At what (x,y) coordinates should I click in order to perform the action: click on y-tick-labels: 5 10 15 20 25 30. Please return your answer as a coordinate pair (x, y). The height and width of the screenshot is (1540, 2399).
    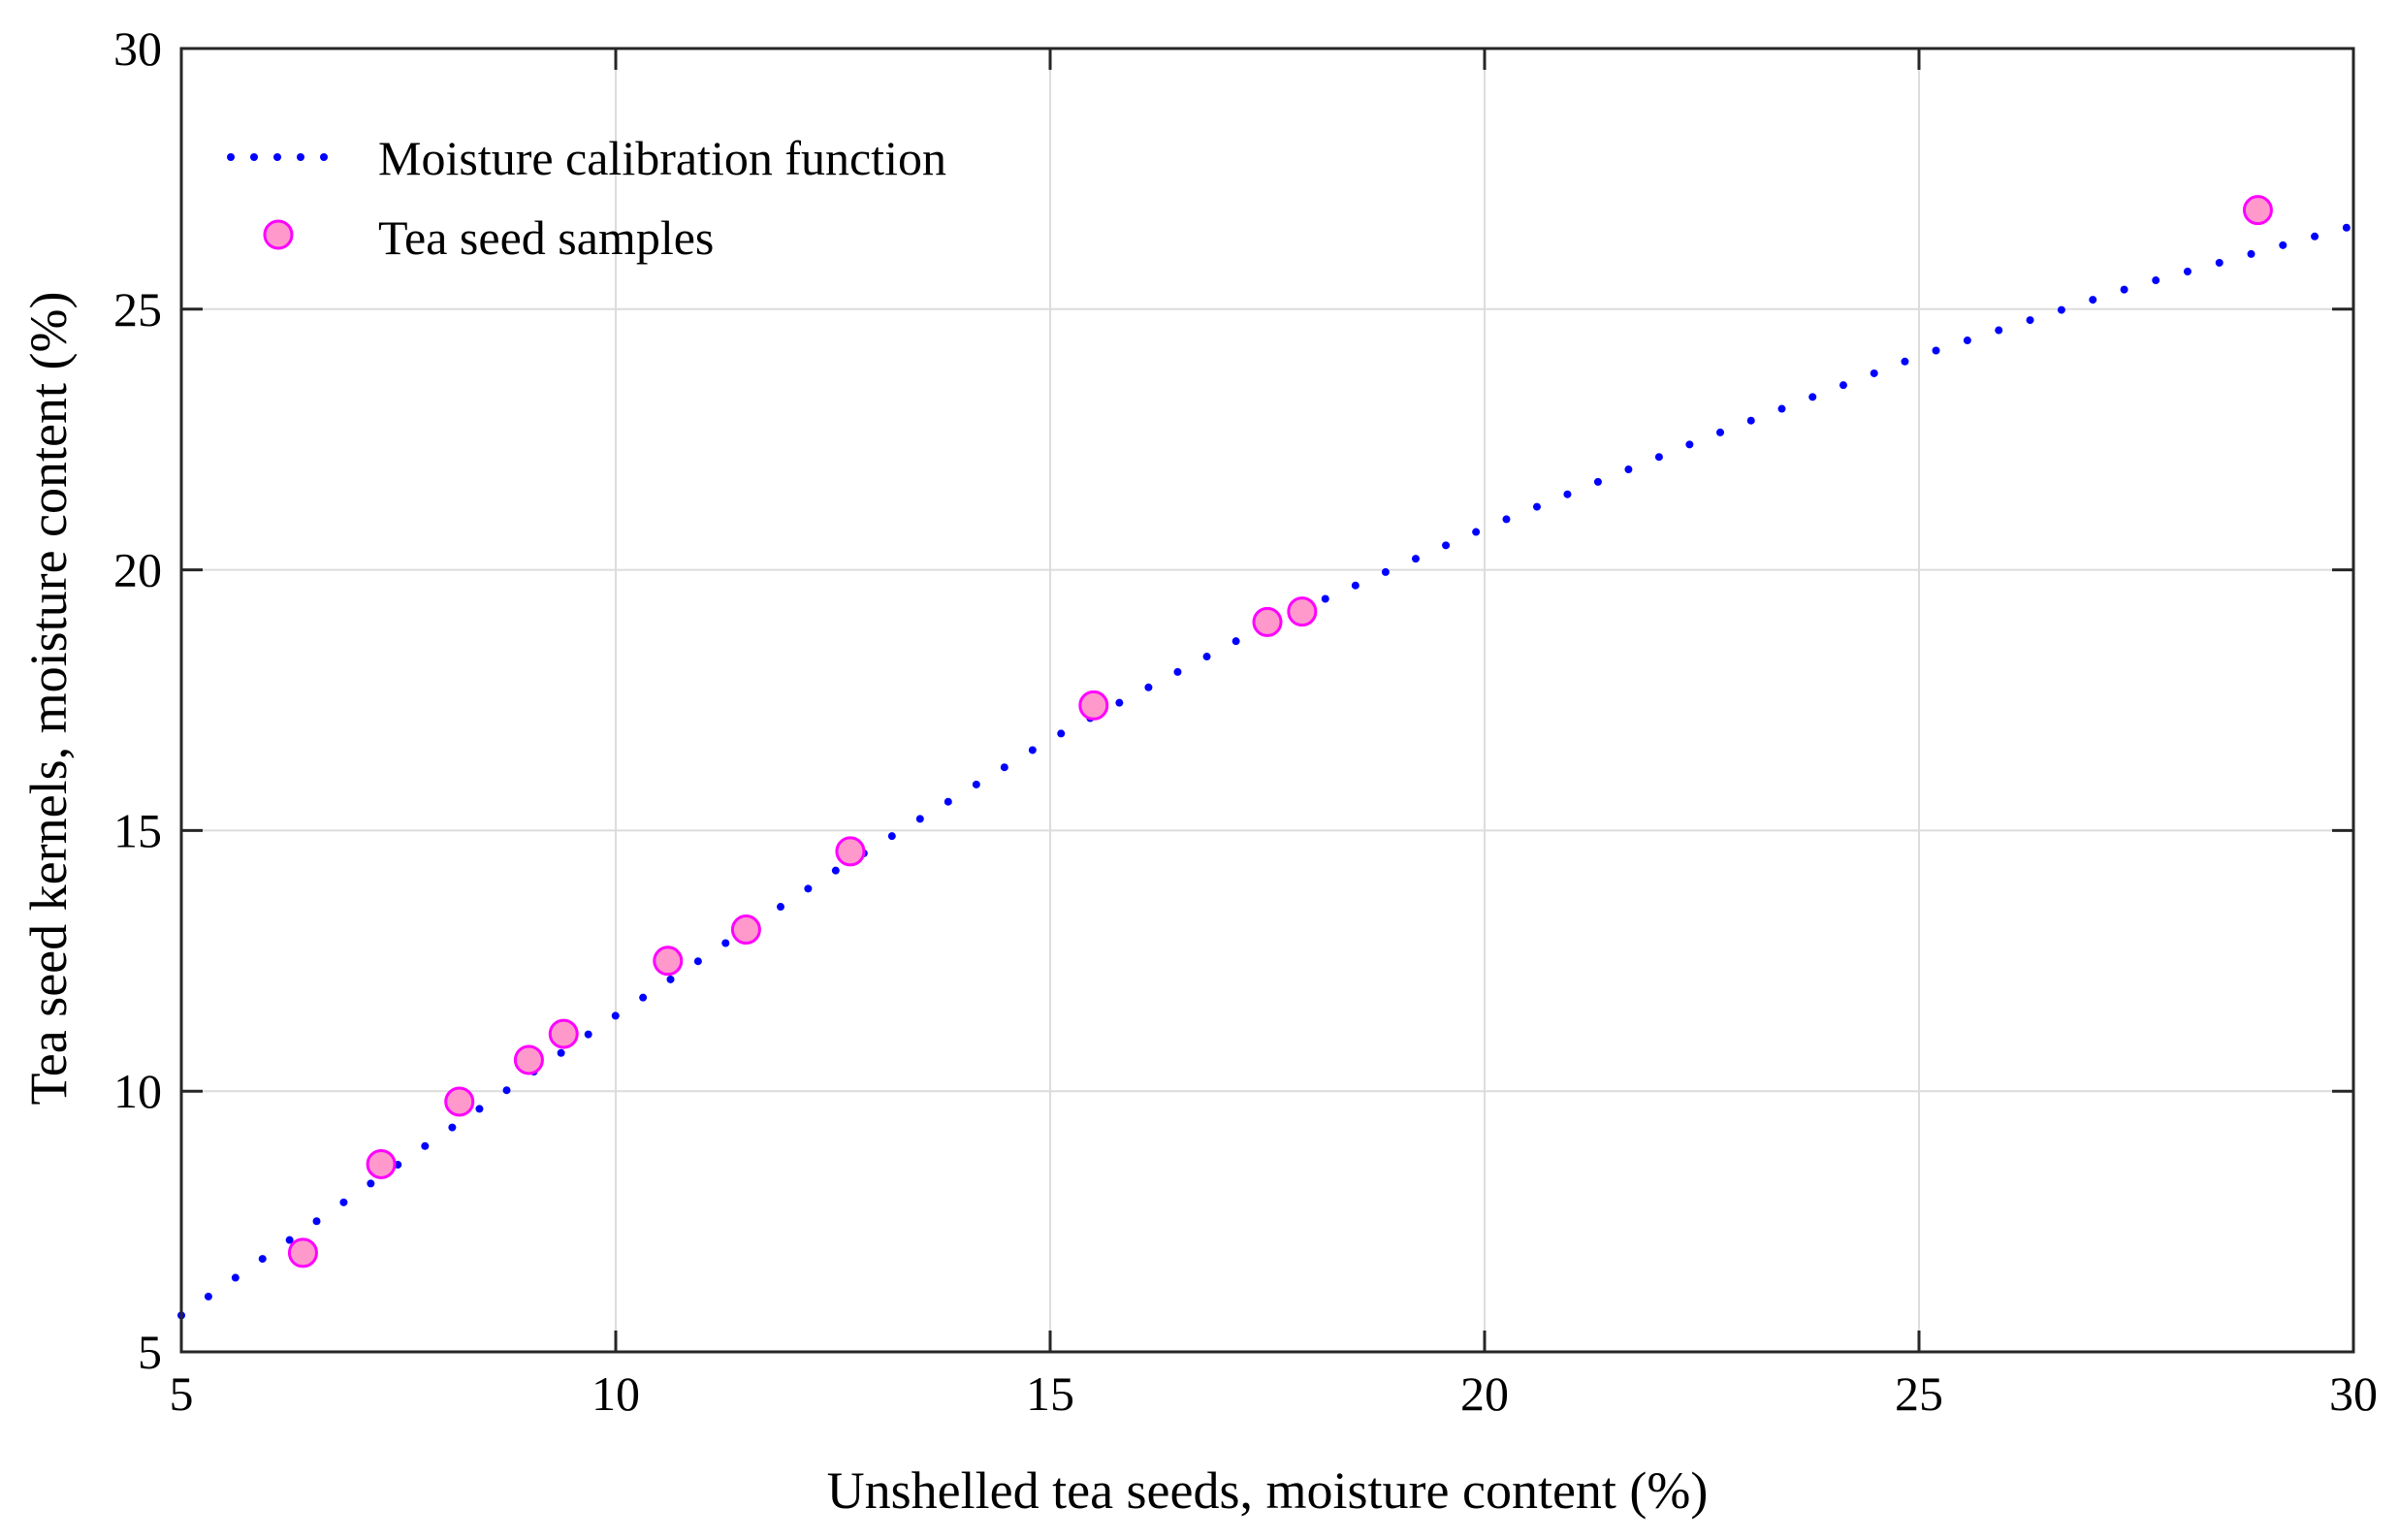
    Looking at the image, I should click on (137, 700).